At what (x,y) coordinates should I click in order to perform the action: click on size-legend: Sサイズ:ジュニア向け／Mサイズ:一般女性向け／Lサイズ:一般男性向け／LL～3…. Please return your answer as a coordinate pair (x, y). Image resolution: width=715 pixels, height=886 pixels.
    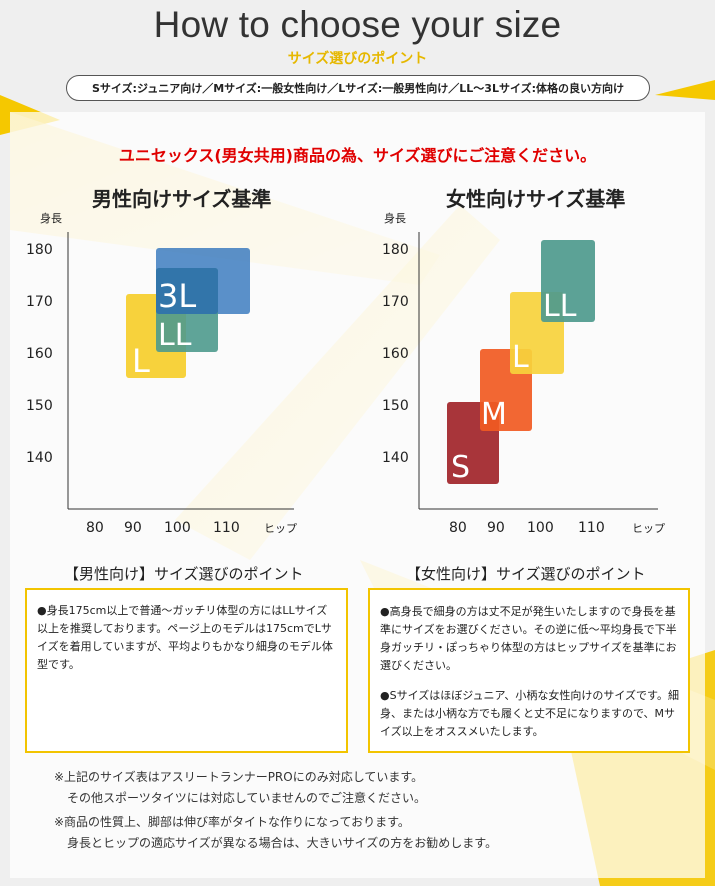
    Looking at the image, I should click on (358, 88).